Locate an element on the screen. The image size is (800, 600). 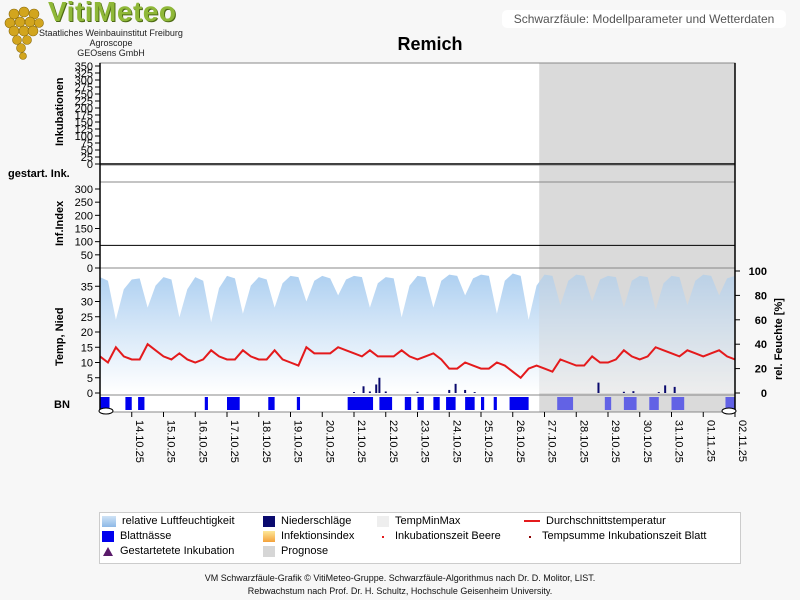
infection-index-swatch is located at coordinates (269, 536).